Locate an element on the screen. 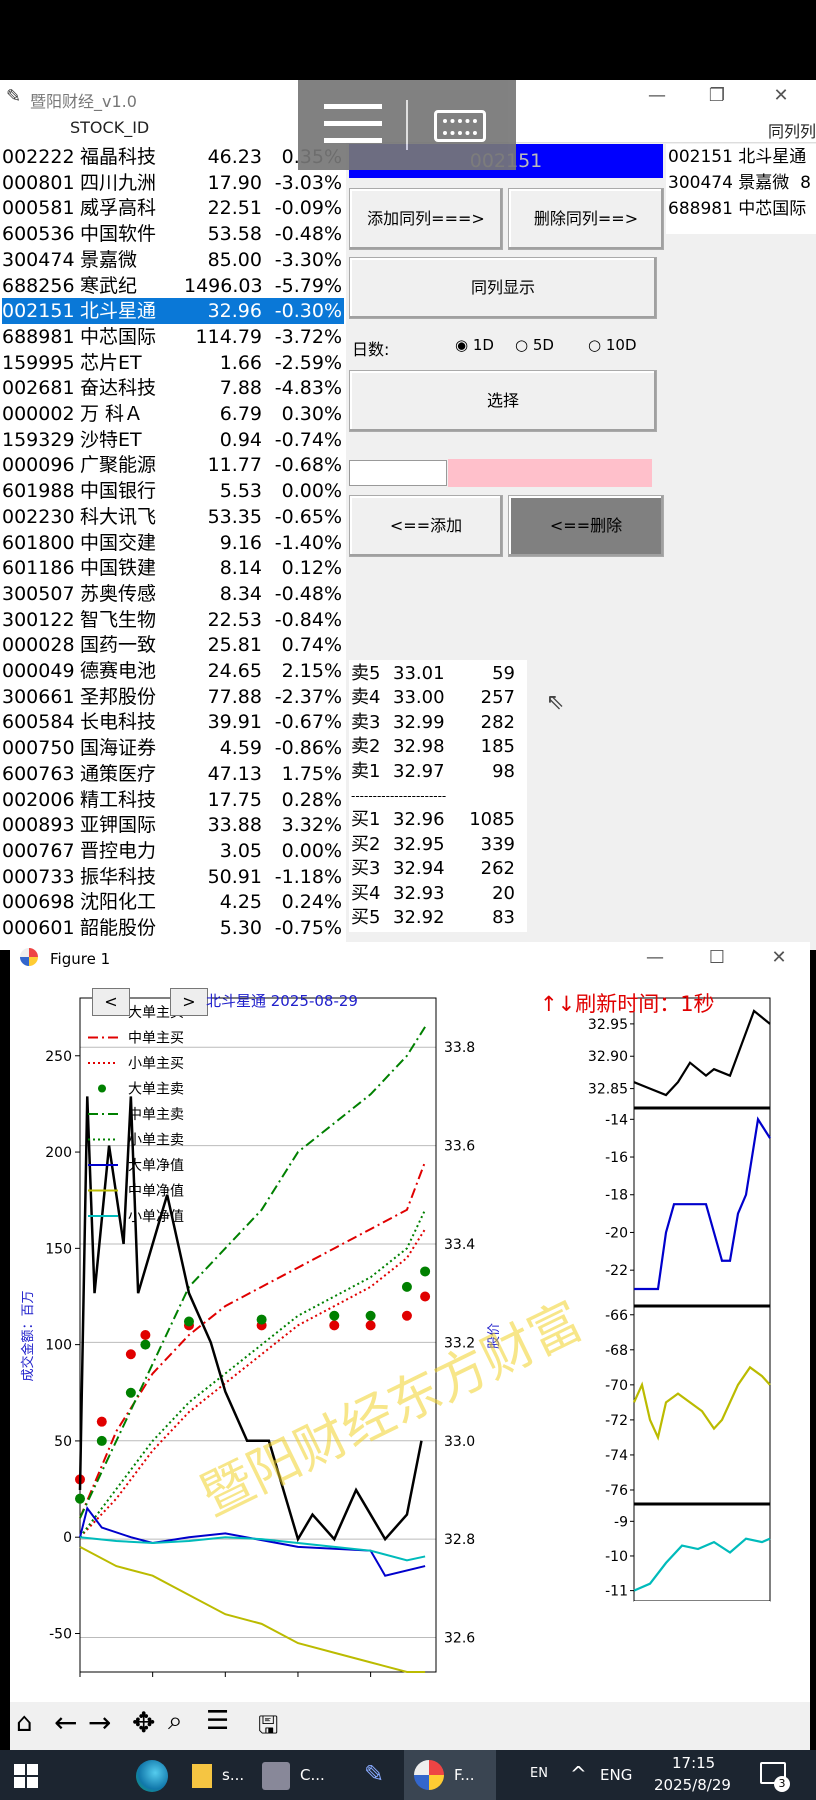 The width and height of the screenshot is (816, 1800). stock-change: -0.86% is located at coordinates (308, 748).